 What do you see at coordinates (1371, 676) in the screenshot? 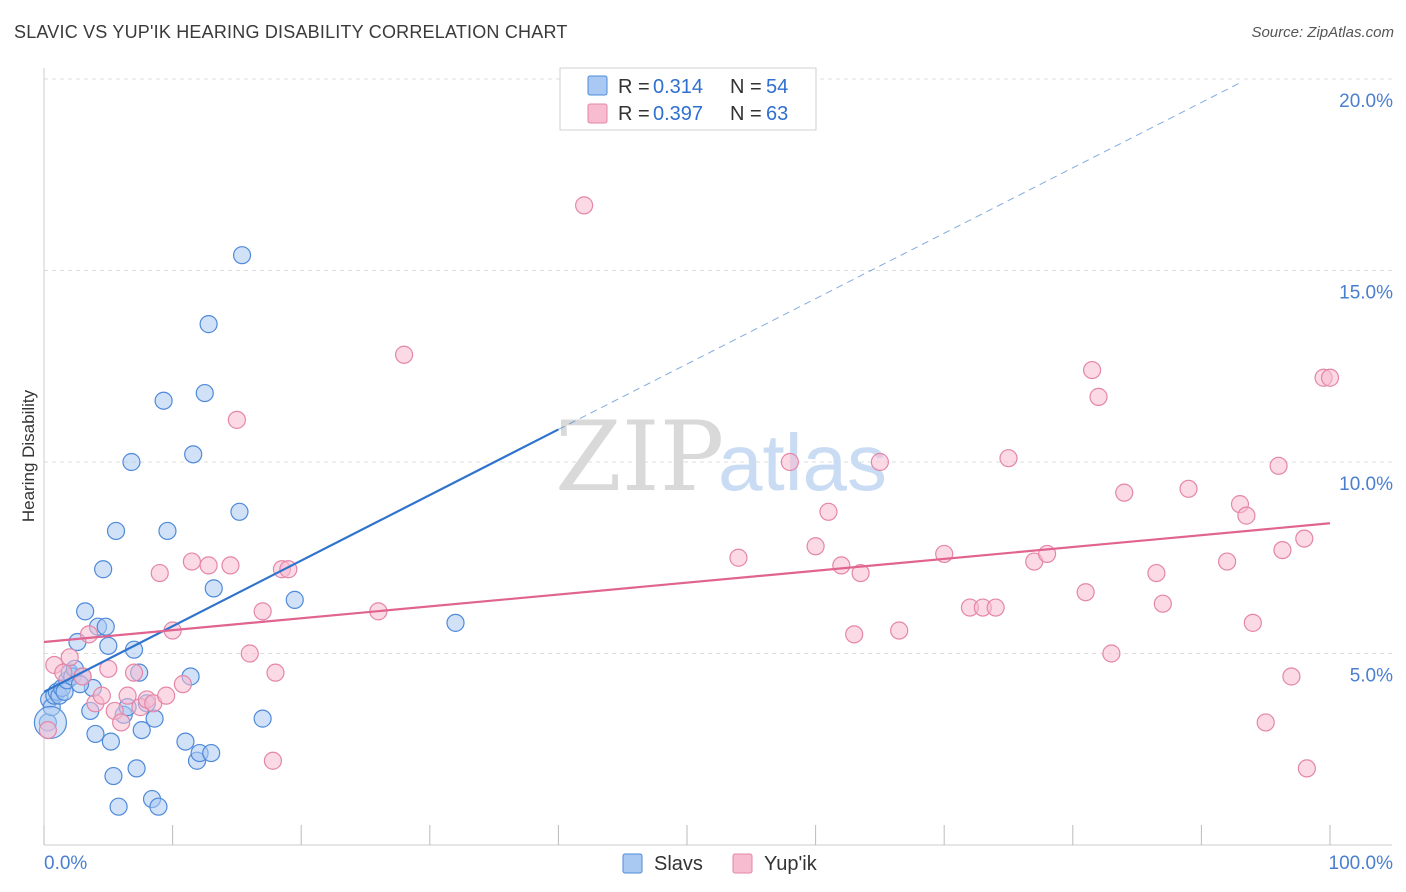
I see `y-tick-label-0: 5.0%` at bounding box center [1371, 676].